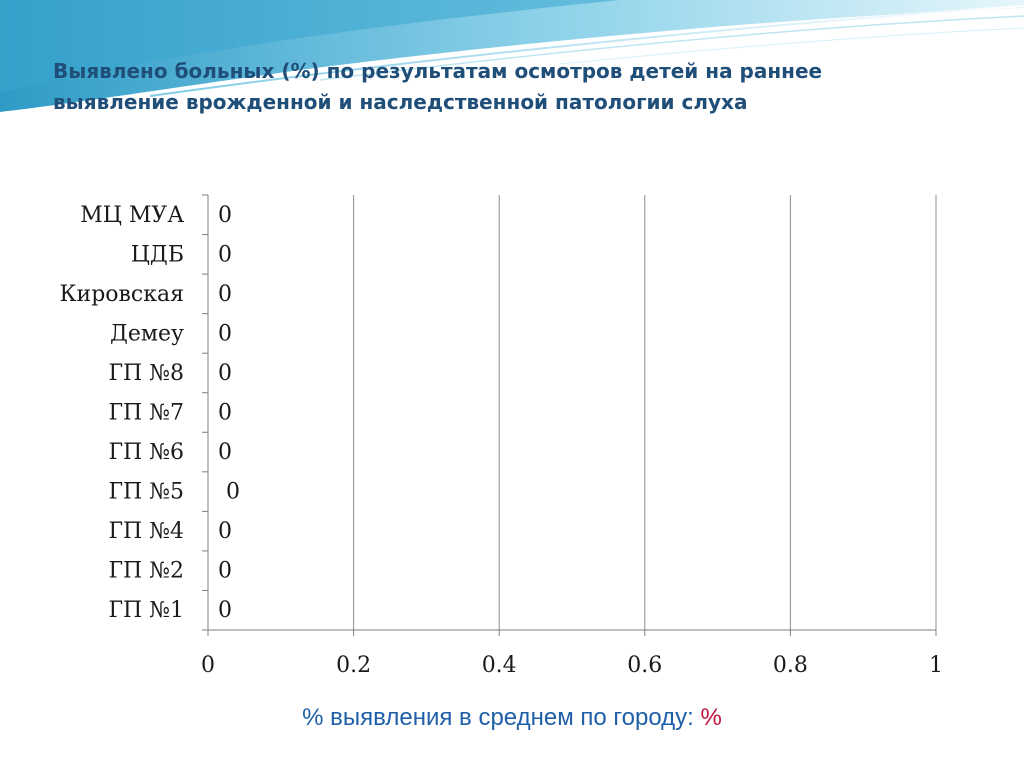 This screenshot has height=768, width=1024. I want to click on header-wave-decoration, so click(512, 56).